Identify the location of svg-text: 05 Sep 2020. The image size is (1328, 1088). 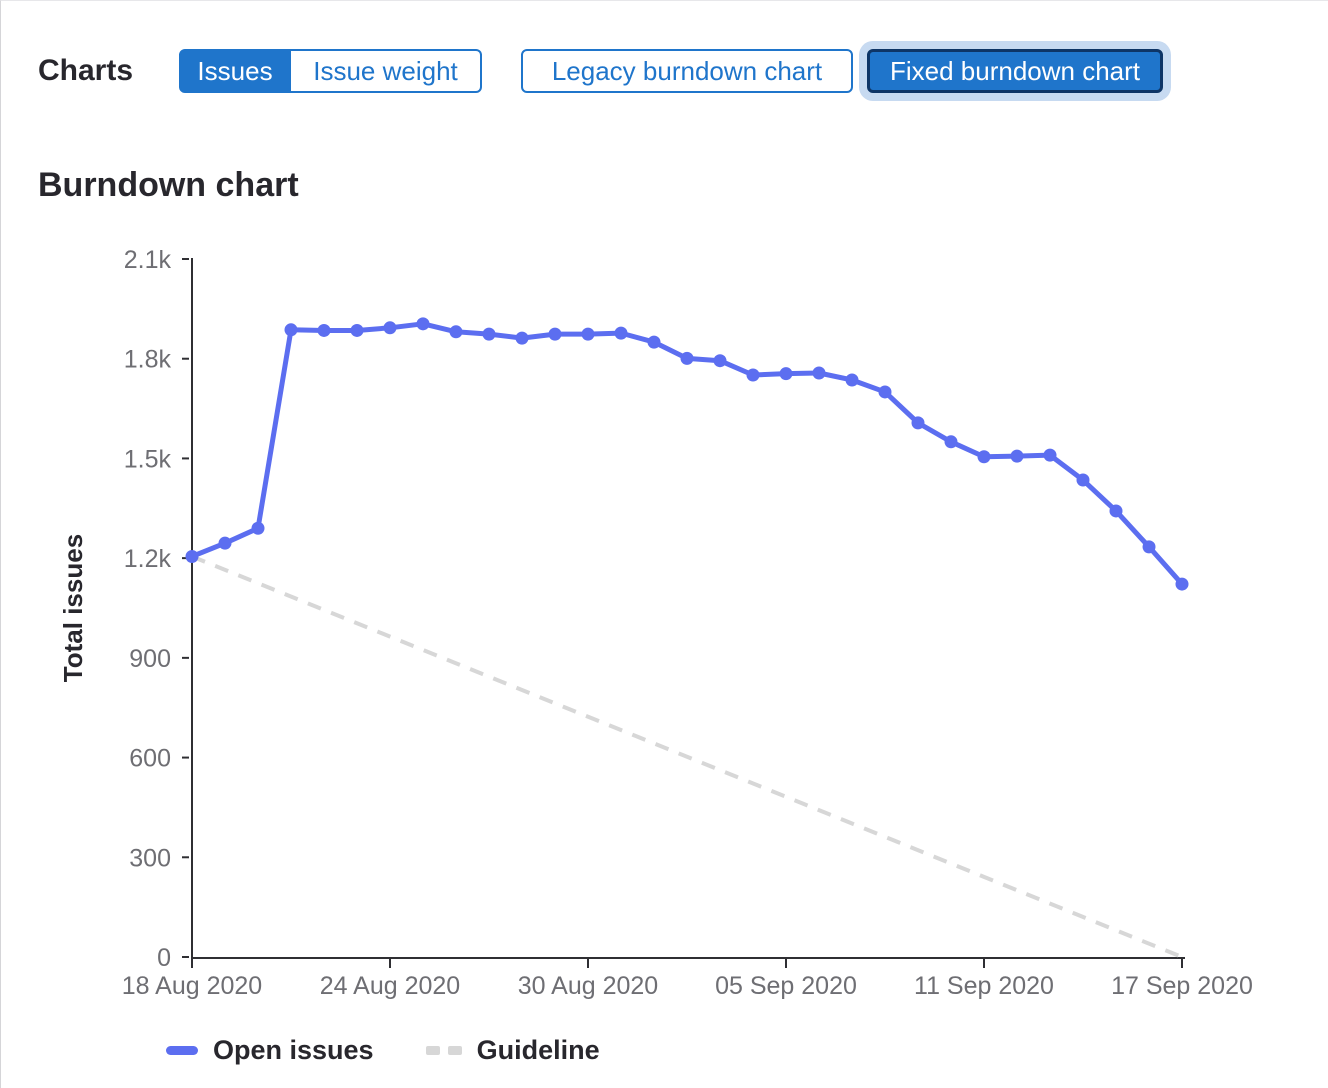
(786, 986).